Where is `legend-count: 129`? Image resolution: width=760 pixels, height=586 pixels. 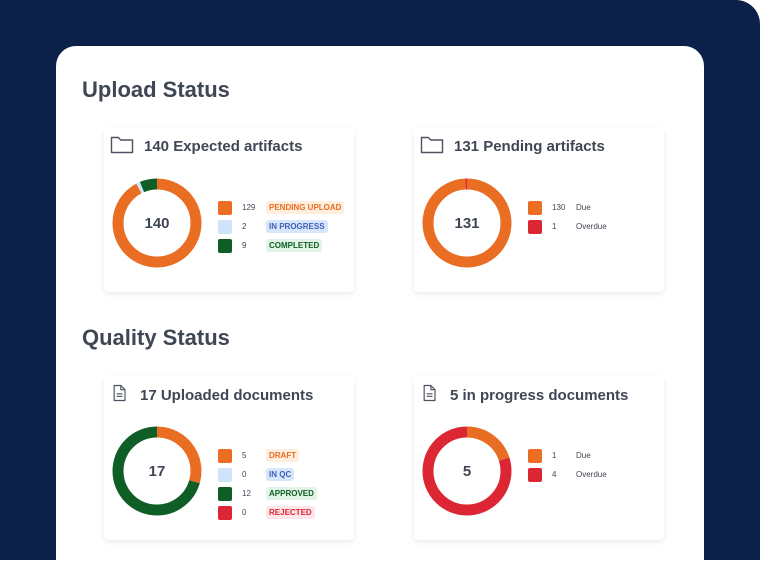 legend-count: 129 is located at coordinates (249, 207).